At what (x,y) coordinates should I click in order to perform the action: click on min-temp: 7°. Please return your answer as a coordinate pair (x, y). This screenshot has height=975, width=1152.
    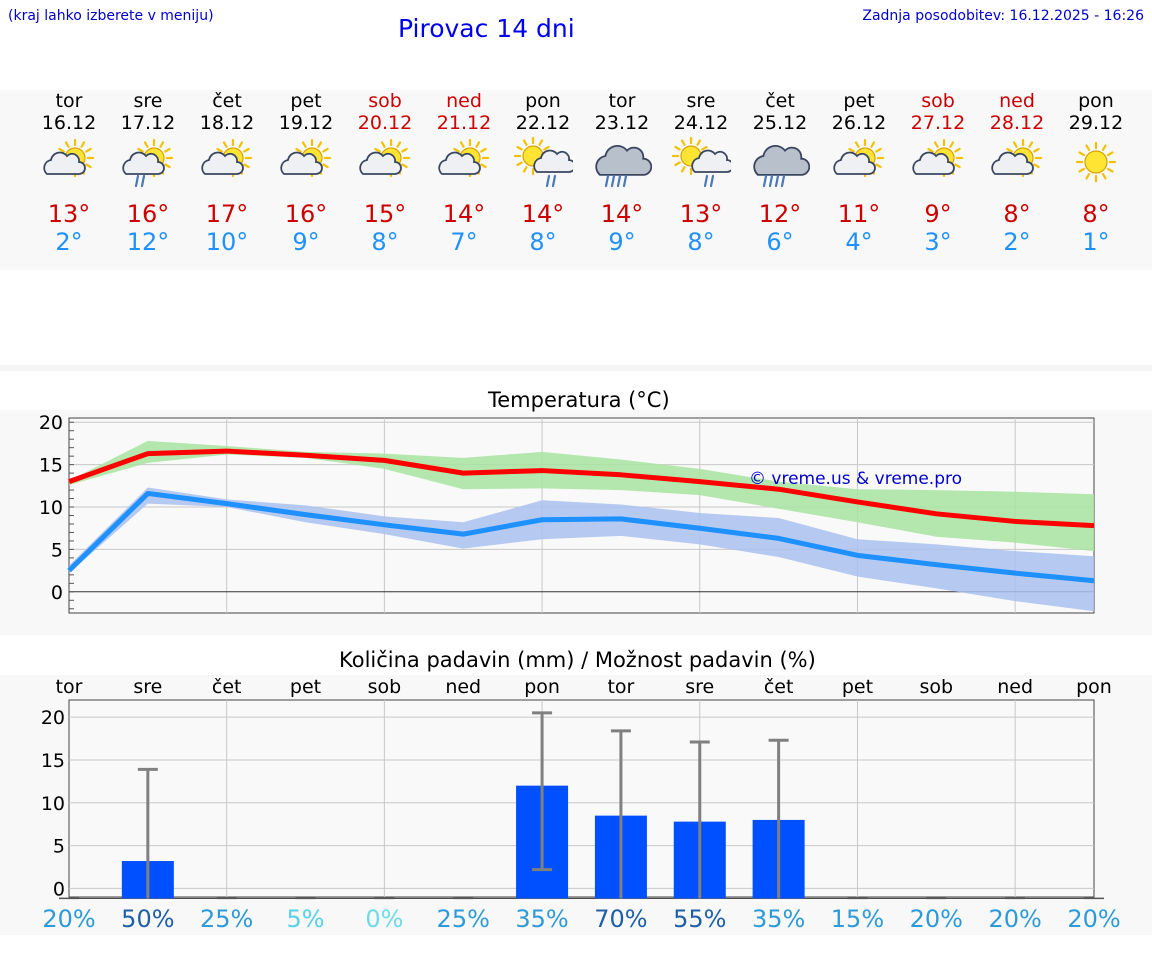
    Looking at the image, I should click on (464, 242).